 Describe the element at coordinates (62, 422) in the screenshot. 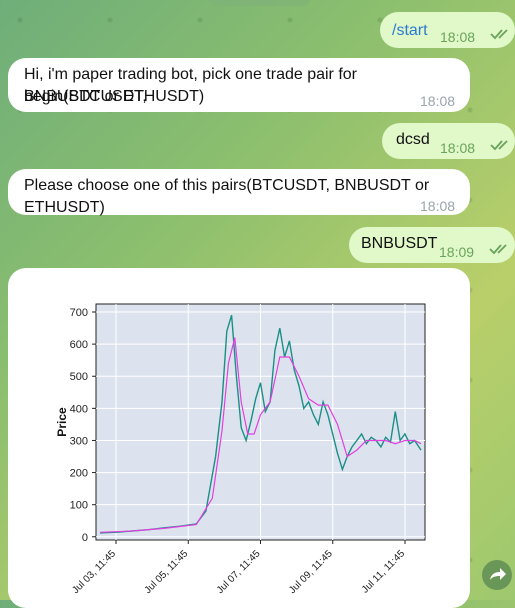

I see `y-axis-label: Price` at that location.